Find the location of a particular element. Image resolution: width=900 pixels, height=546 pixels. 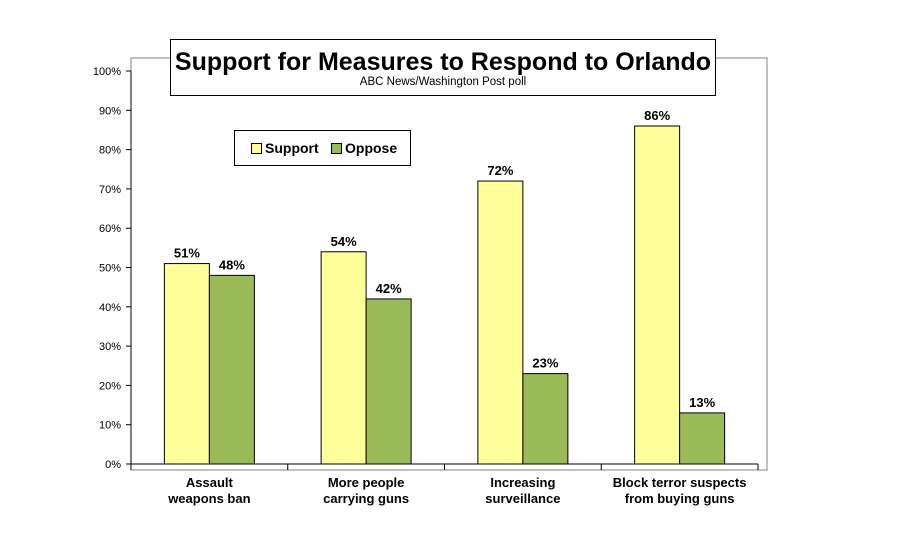

legend-label-support: Support is located at coordinates (292, 148).